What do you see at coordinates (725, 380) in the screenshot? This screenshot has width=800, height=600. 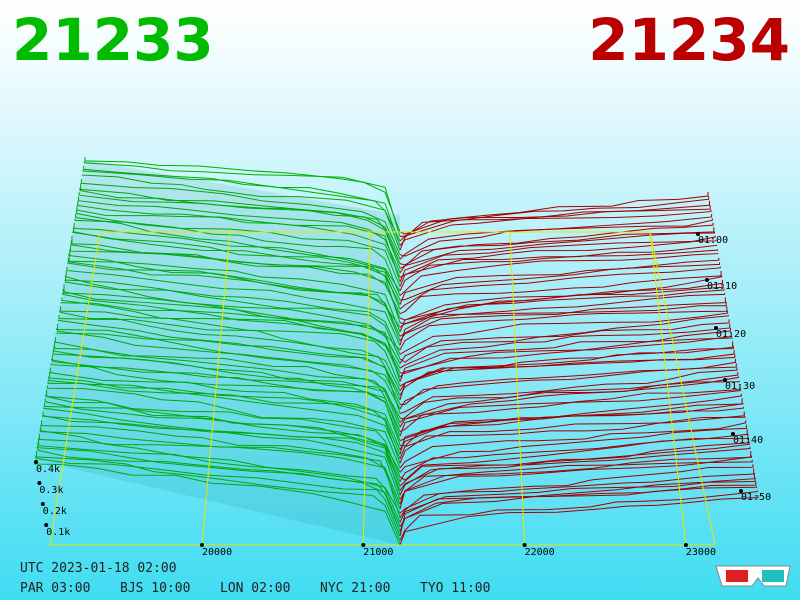 I see `time-tick-dot` at bounding box center [725, 380].